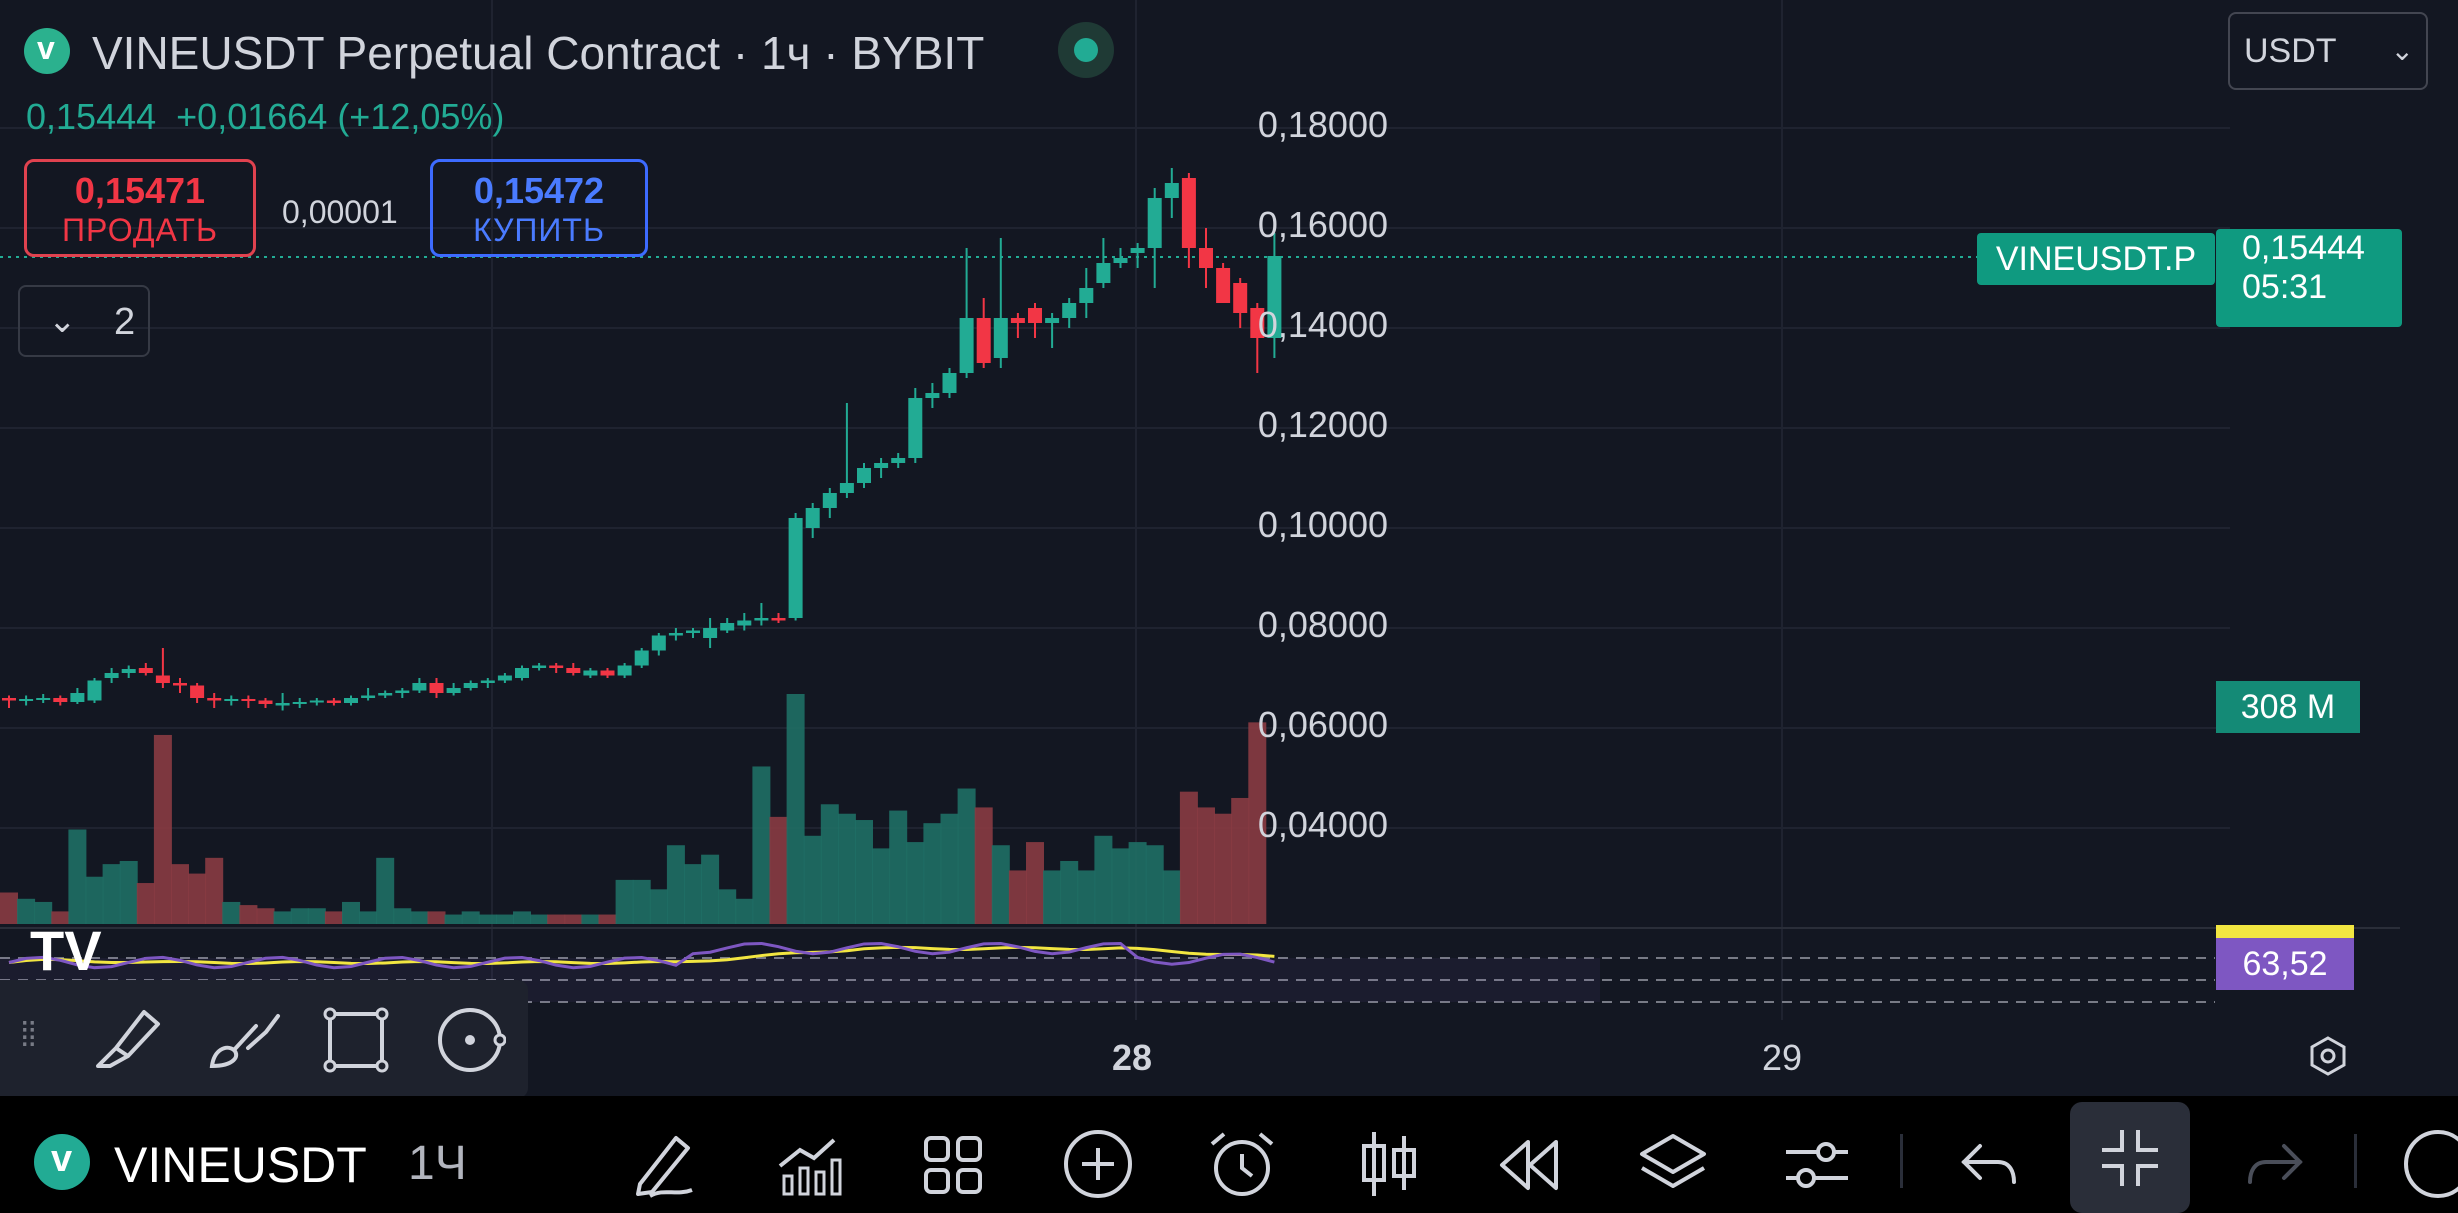 This screenshot has width=2458, height=1213. I want to click on current-price: 0,15444, so click(2303, 248).